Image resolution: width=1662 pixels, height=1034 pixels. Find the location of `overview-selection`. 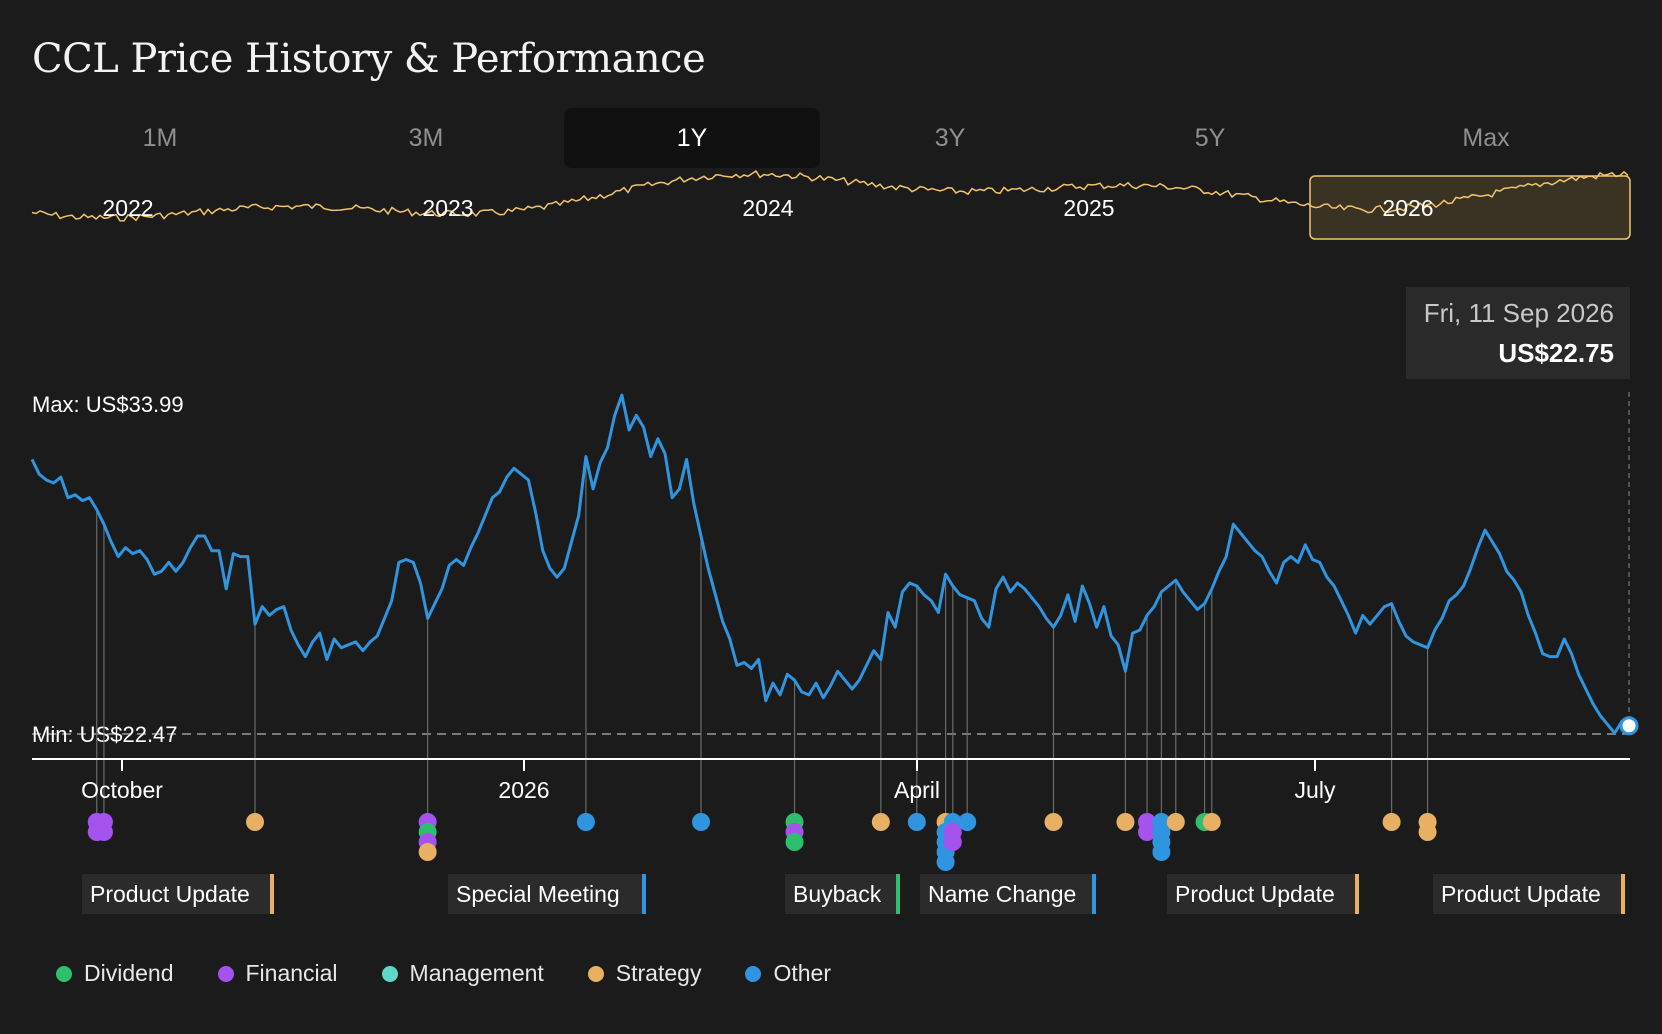

overview-selection is located at coordinates (1470, 207).